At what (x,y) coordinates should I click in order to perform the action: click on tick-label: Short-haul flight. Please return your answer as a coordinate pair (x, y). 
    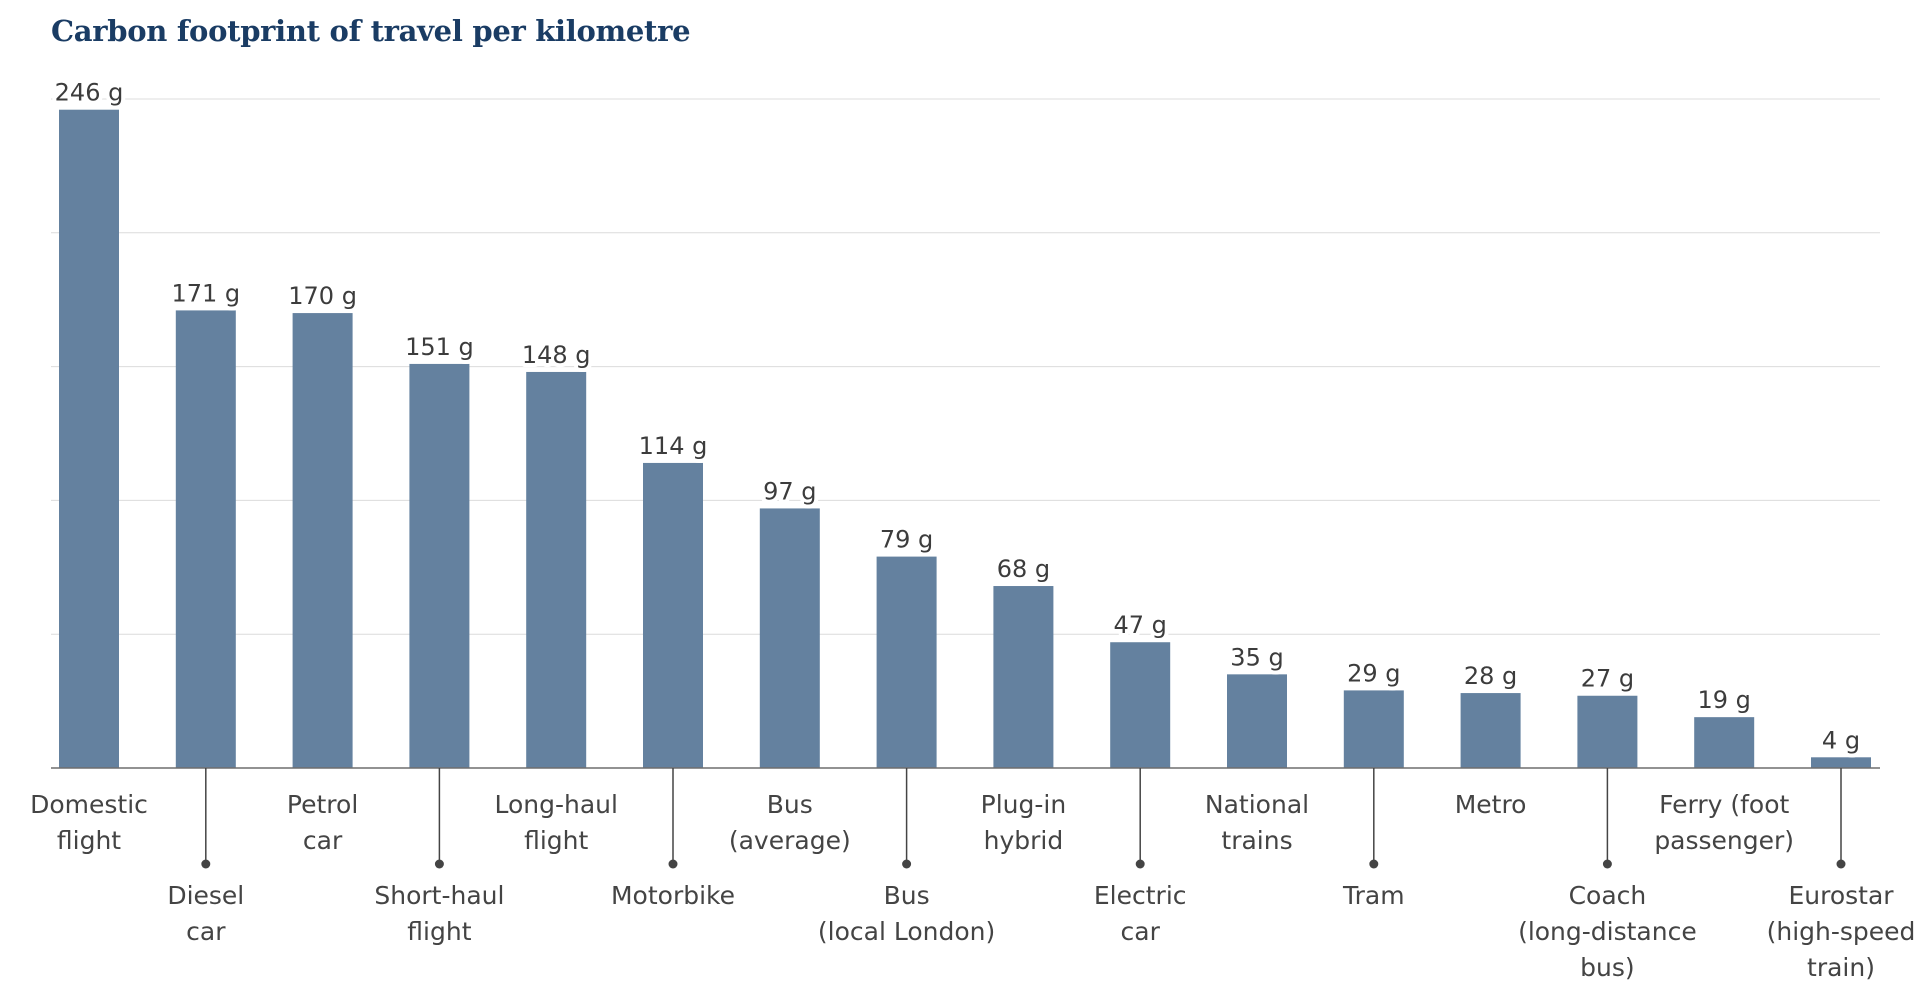
    Looking at the image, I should click on (439, 913).